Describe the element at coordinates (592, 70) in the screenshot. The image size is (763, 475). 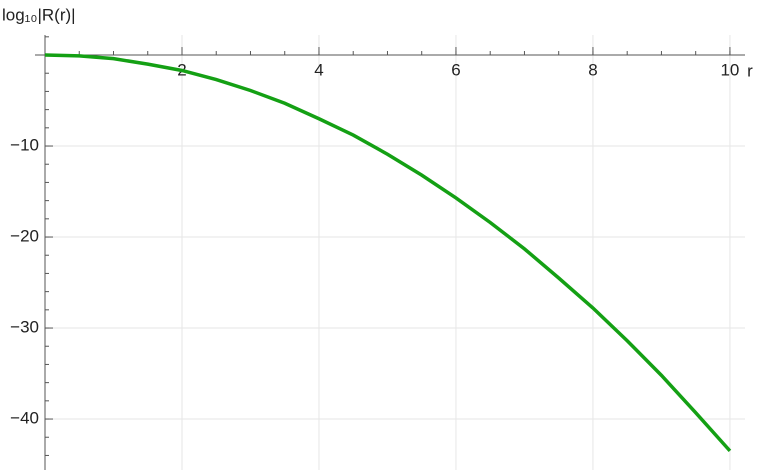
I see `x-tick-label: 8` at that location.